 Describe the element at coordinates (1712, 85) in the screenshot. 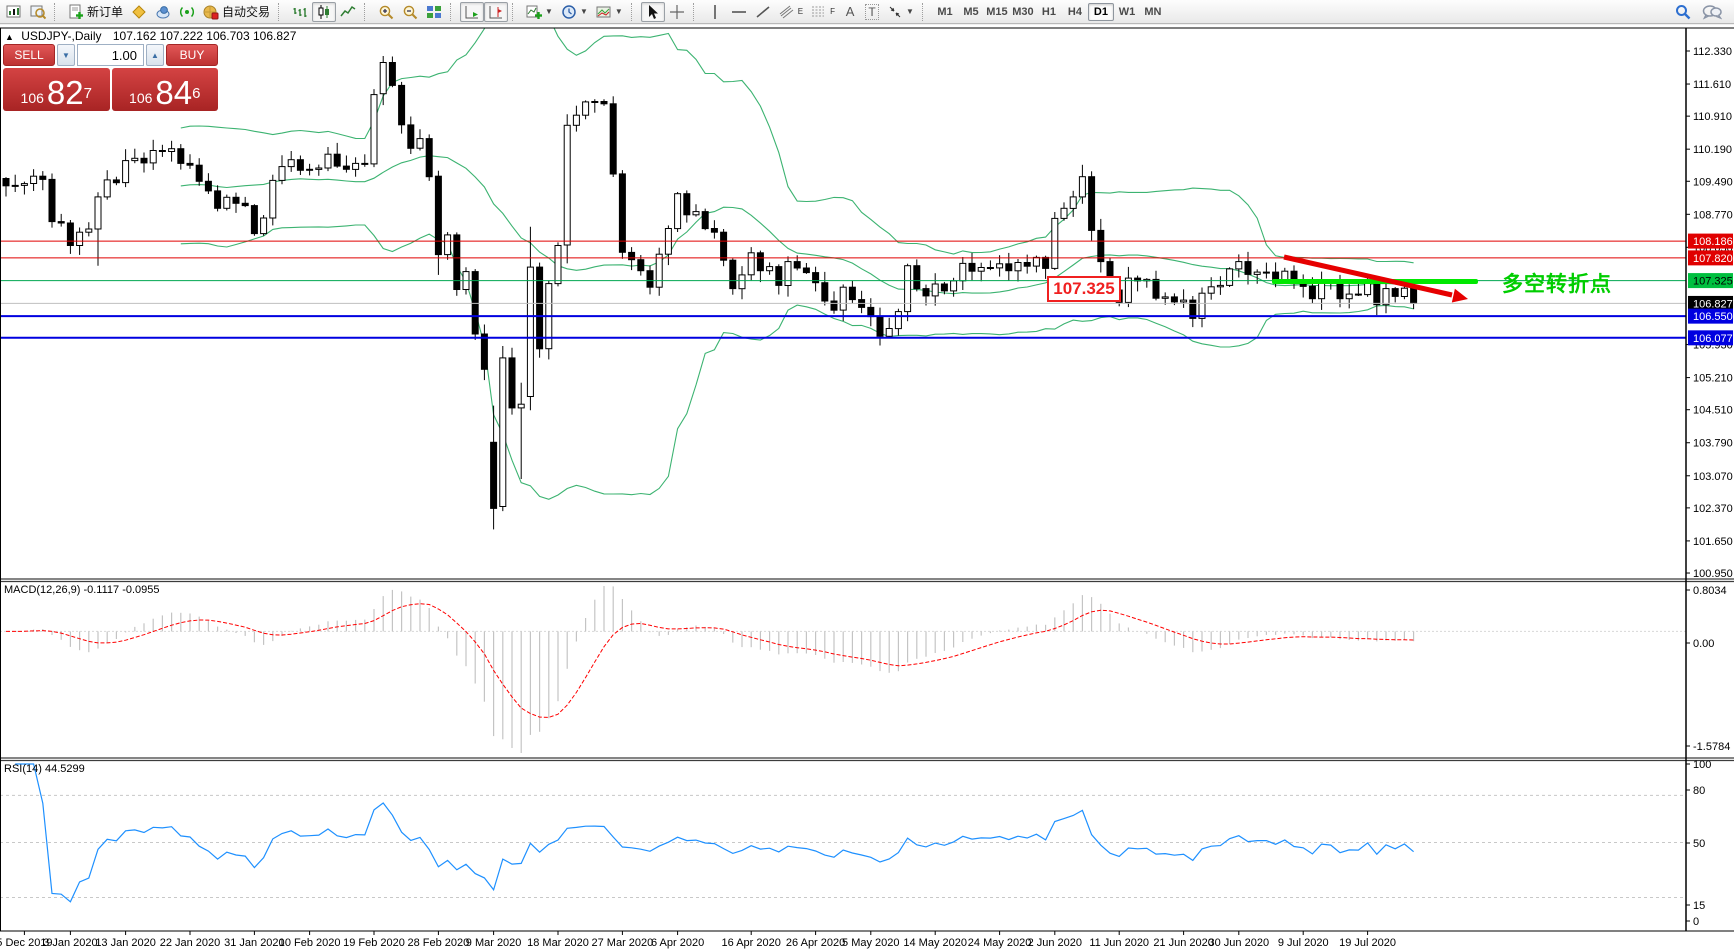

I see `axis-tick-label: 111.610` at that location.